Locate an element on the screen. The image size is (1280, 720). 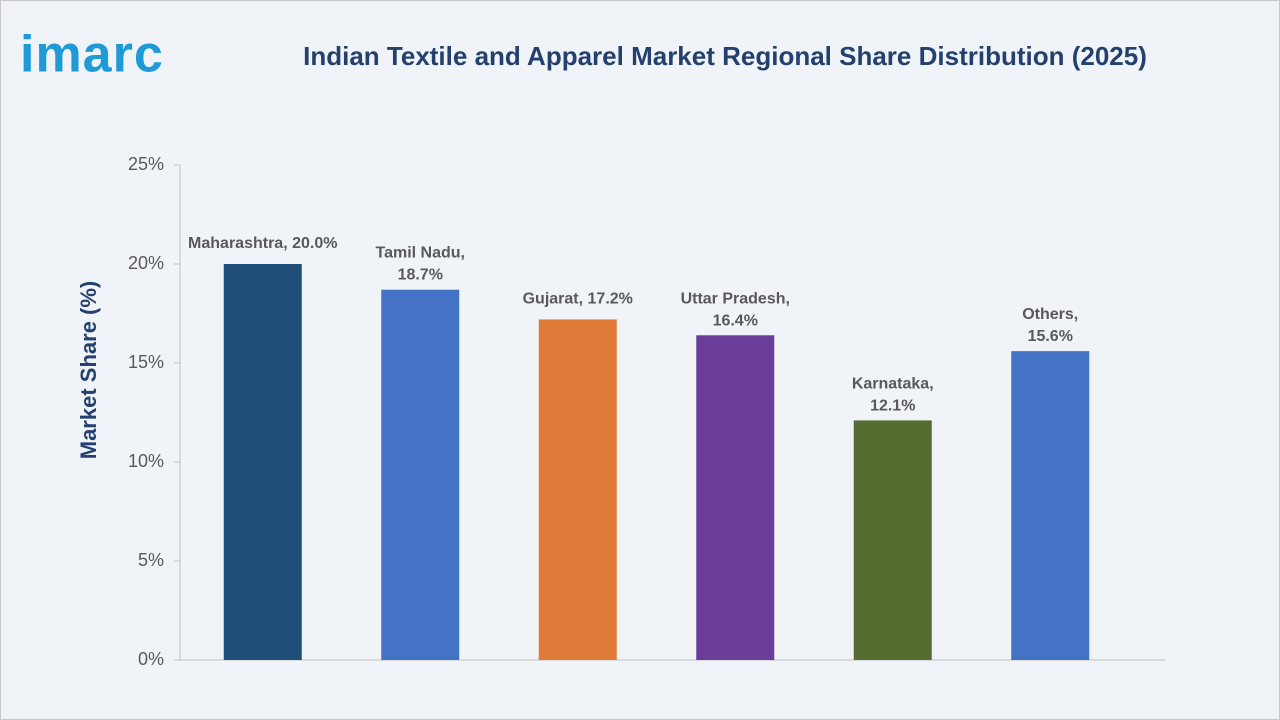
y-tick-label: 10% is located at coordinates (146, 461).